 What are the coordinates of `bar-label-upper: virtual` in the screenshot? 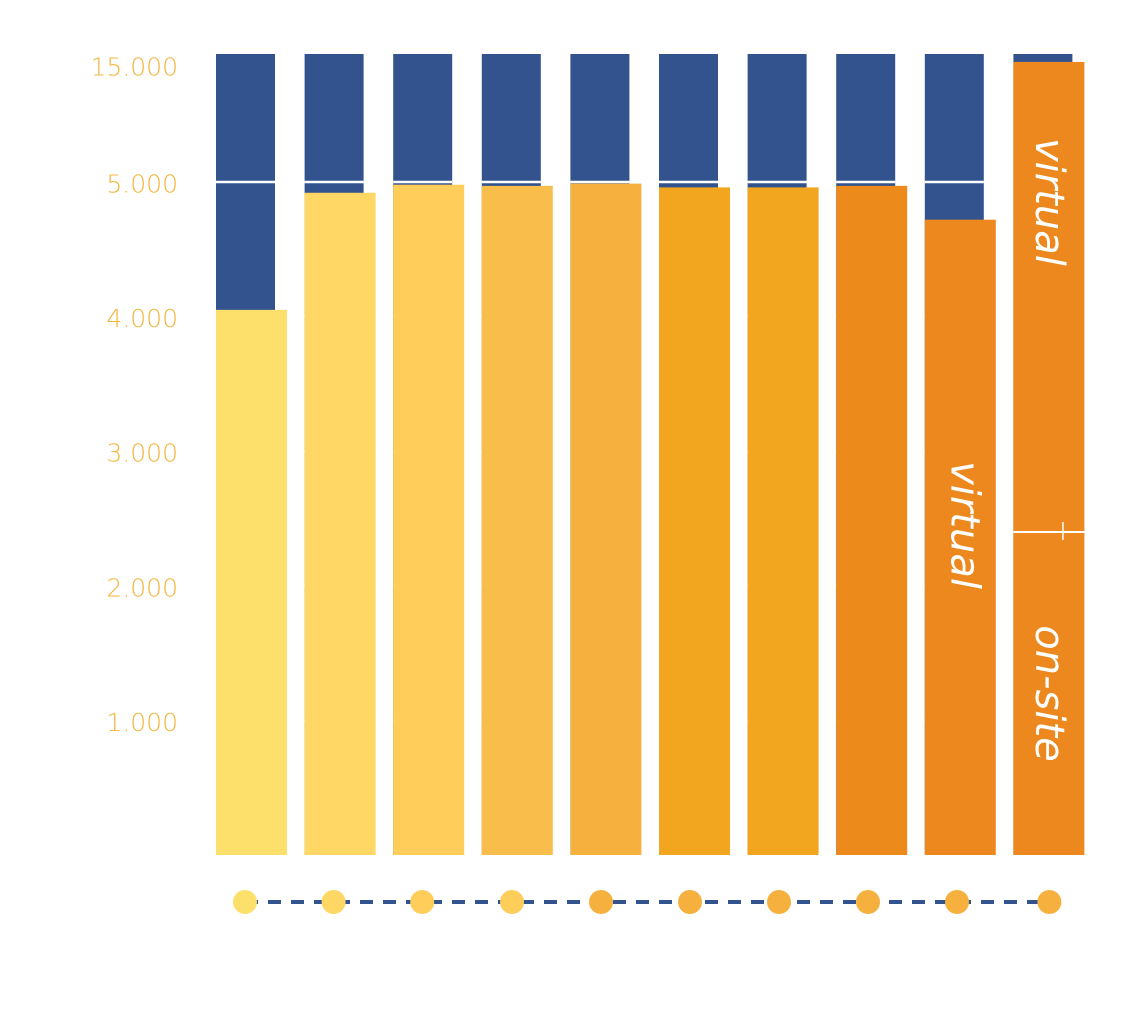 It's located at (1049, 202).